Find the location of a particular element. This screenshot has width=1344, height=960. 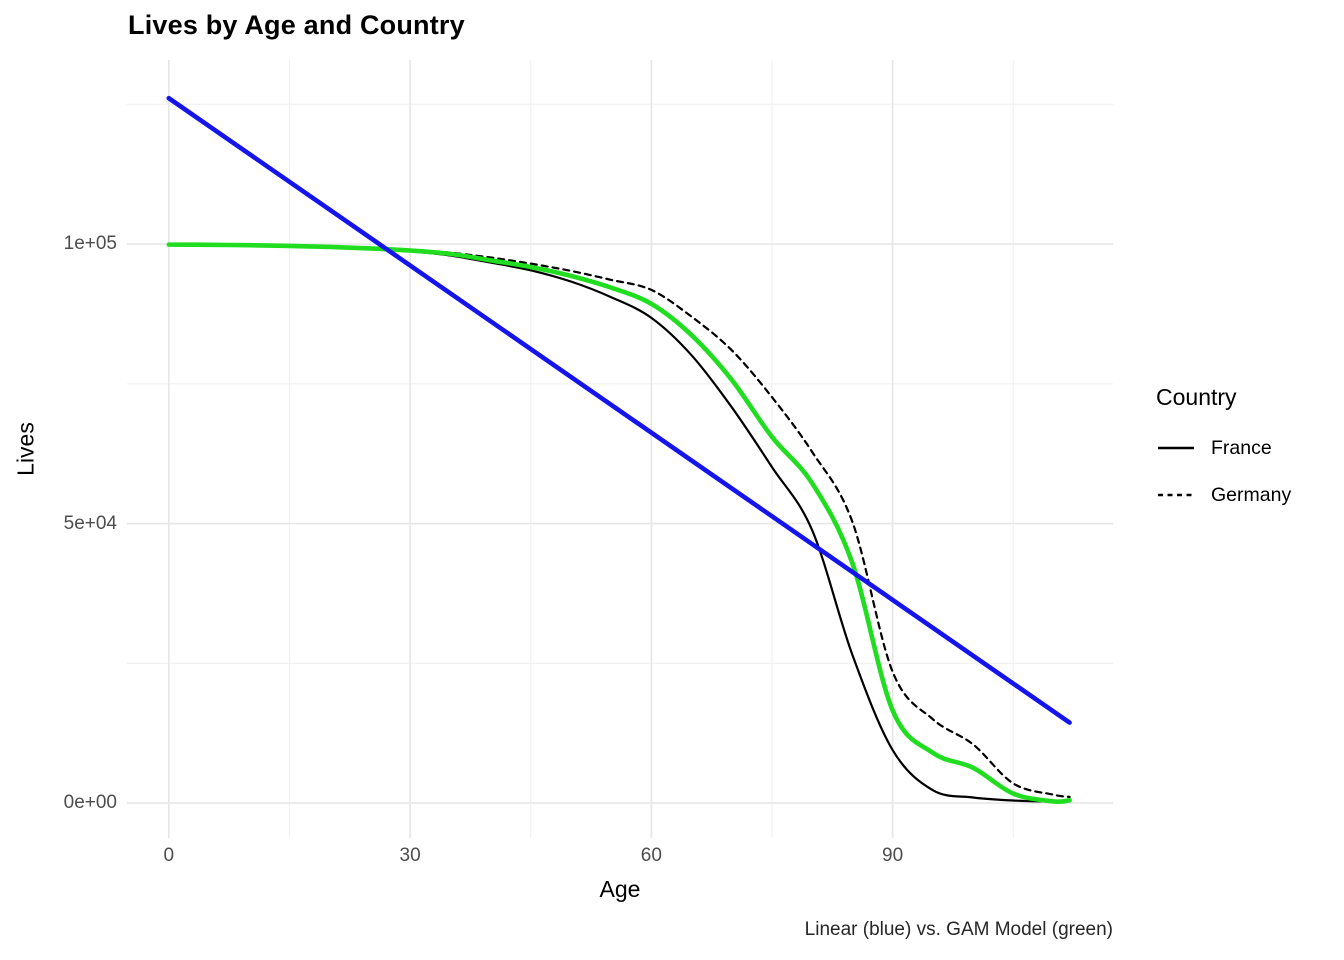

chart-caption: Linear (blue) vs. GAM Model (green) is located at coordinates (958, 929).